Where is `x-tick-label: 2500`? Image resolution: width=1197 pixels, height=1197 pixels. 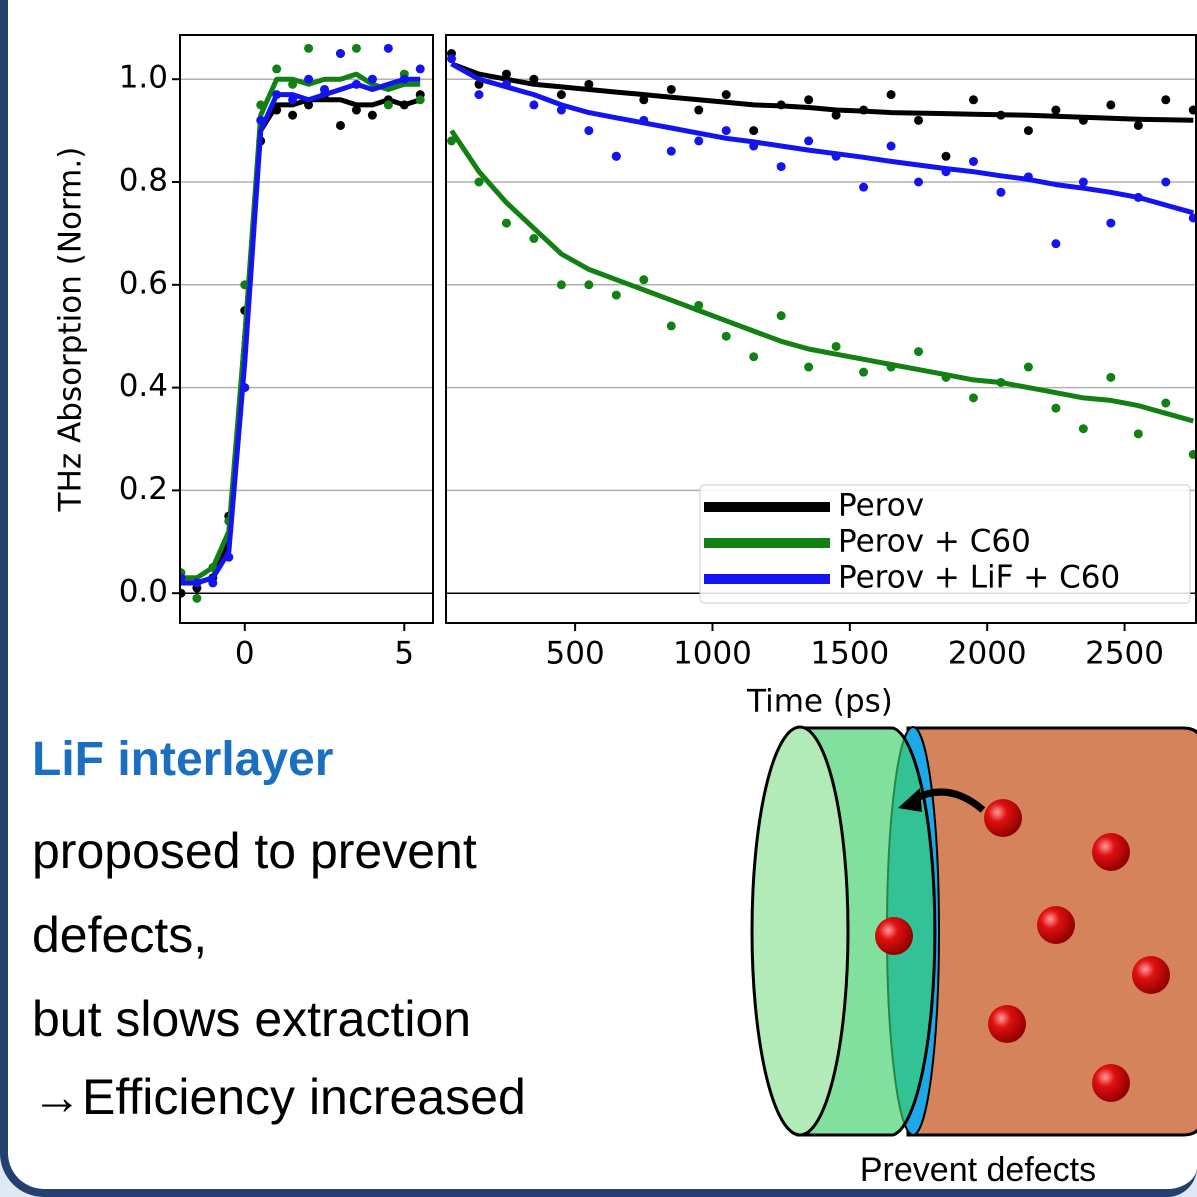
x-tick-label: 2500 is located at coordinates (1124, 654).